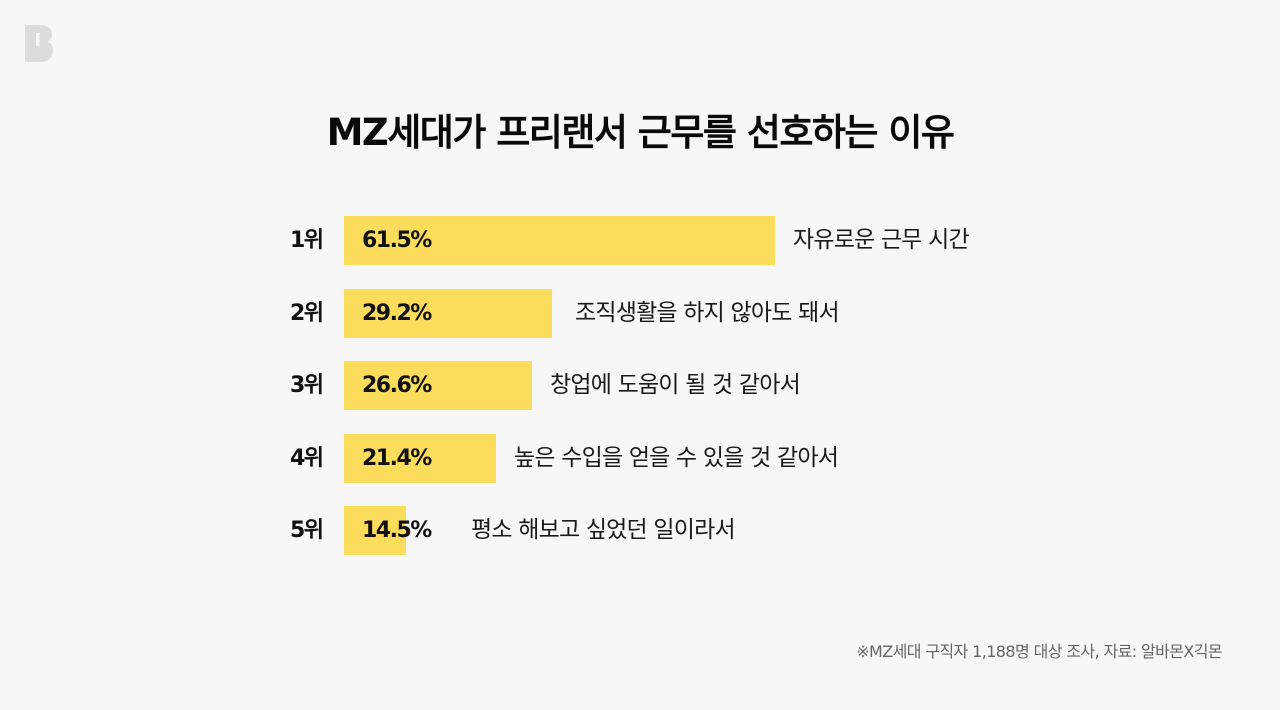 This screenshot has height=710, width=1280. Describe the element at coordinates (307, 385) in the screenshot. I see `rank-label: 3위` at that location.